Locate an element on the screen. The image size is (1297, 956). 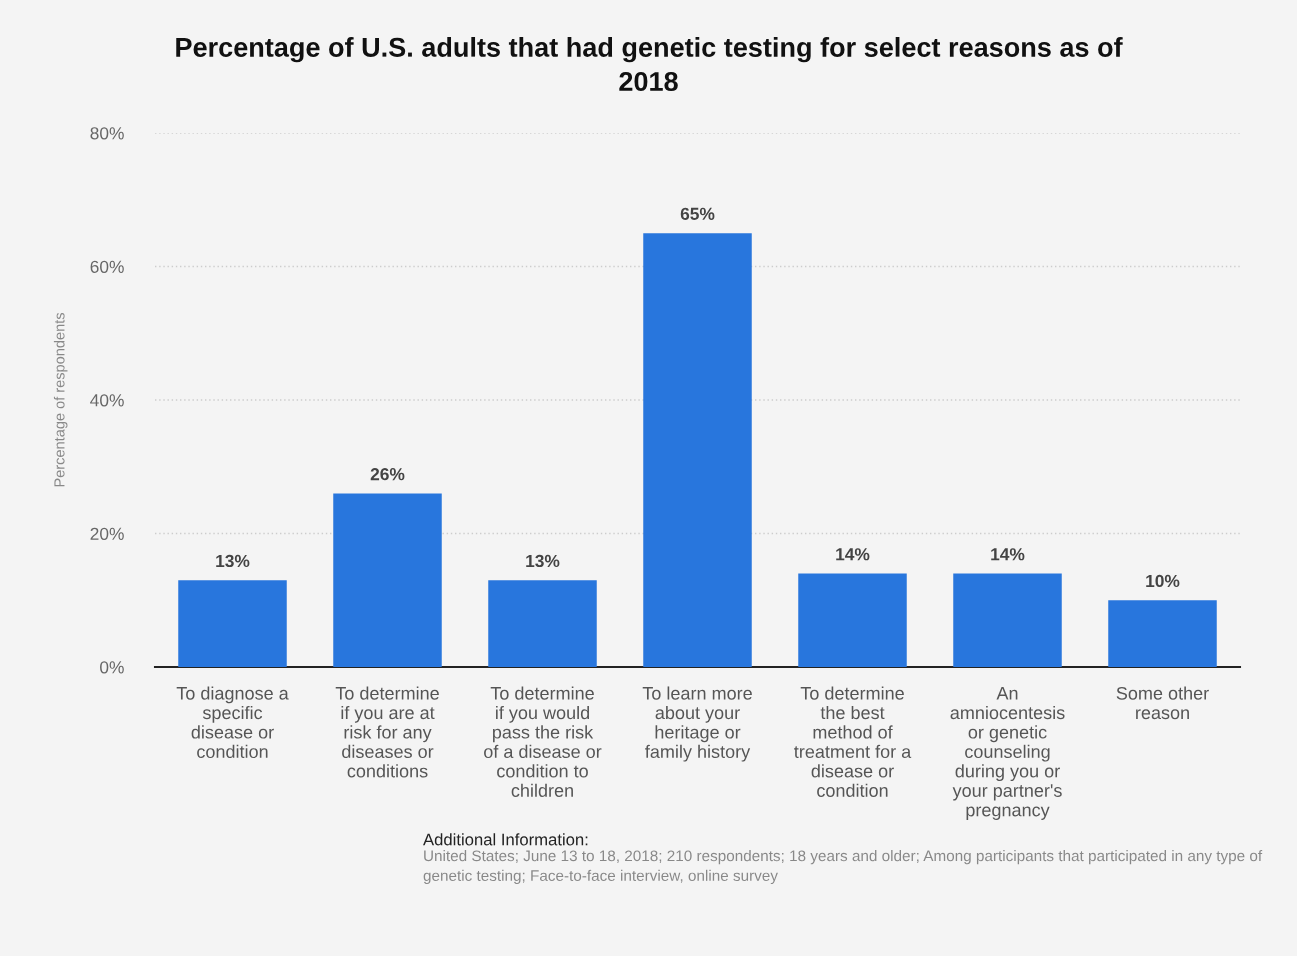
y-tick-label: 20% is located at coordinates (107, 533).